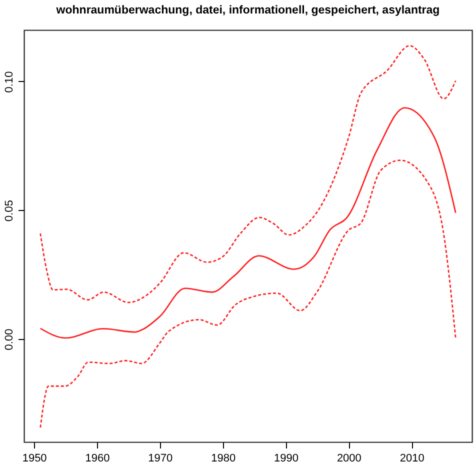 This screenshot has height=465, width=474. I want to click on x-tick-label: 1950, so click(34, 458).